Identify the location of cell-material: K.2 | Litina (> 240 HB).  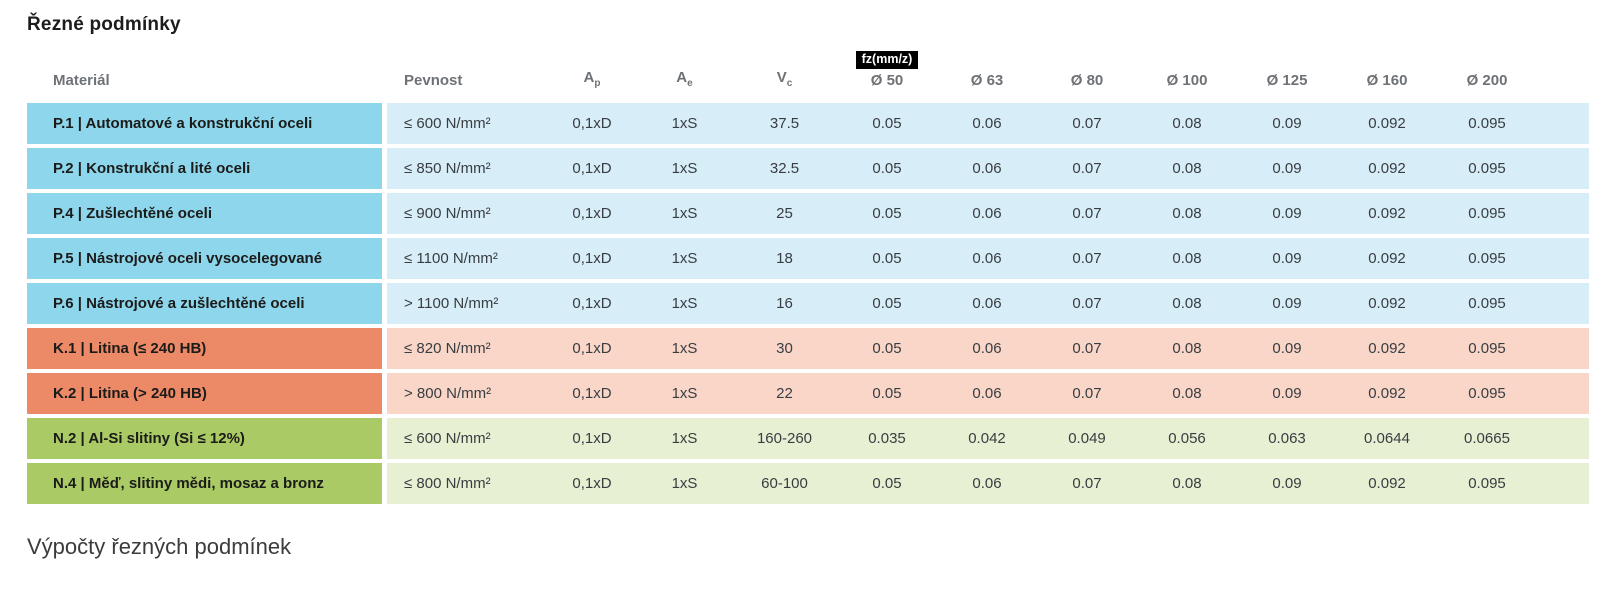
(207, 393).